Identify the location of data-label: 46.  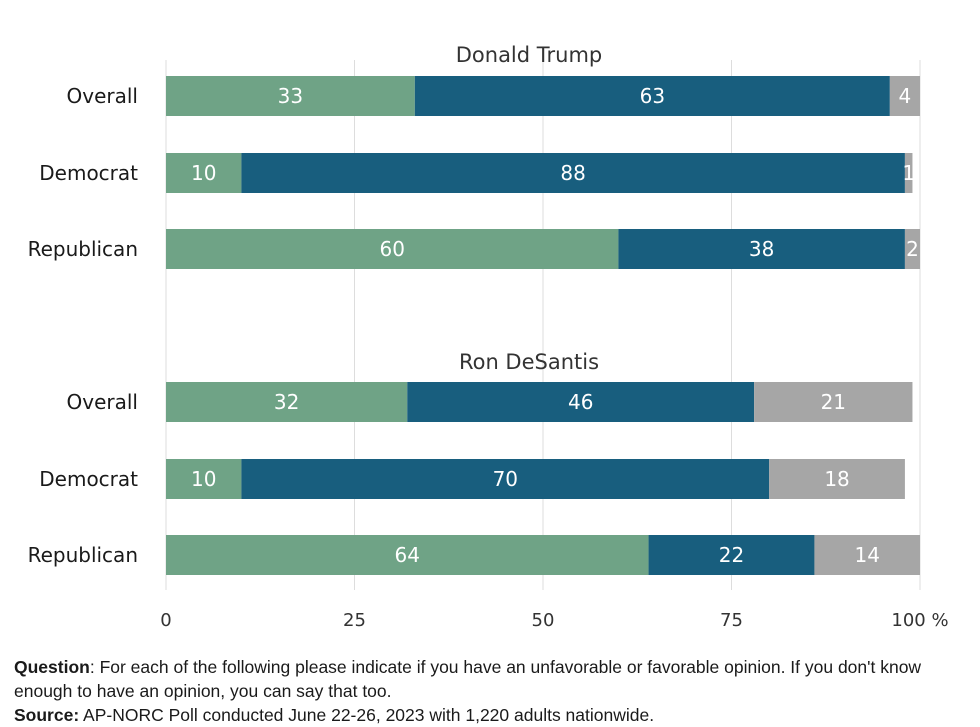
(580, 402).